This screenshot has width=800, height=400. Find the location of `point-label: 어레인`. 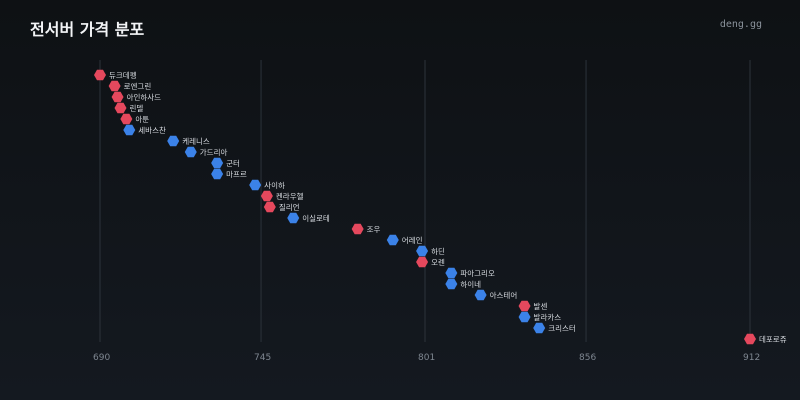

point-label: 어레인 is located at coordinates (412, 240).